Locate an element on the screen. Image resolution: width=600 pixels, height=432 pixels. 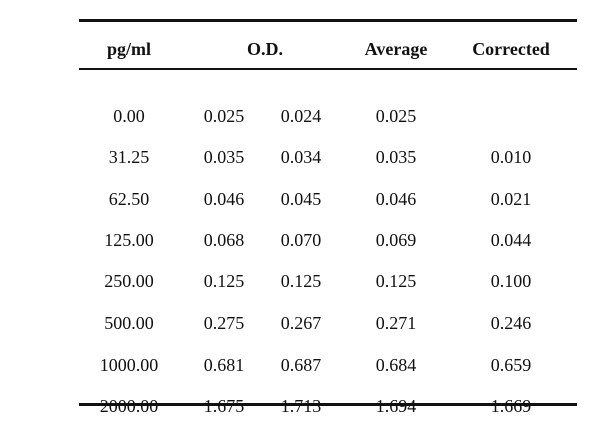
table-row: 250.00 0.125 0.125 0.125 0.100 is located at coordinates (328, 286).